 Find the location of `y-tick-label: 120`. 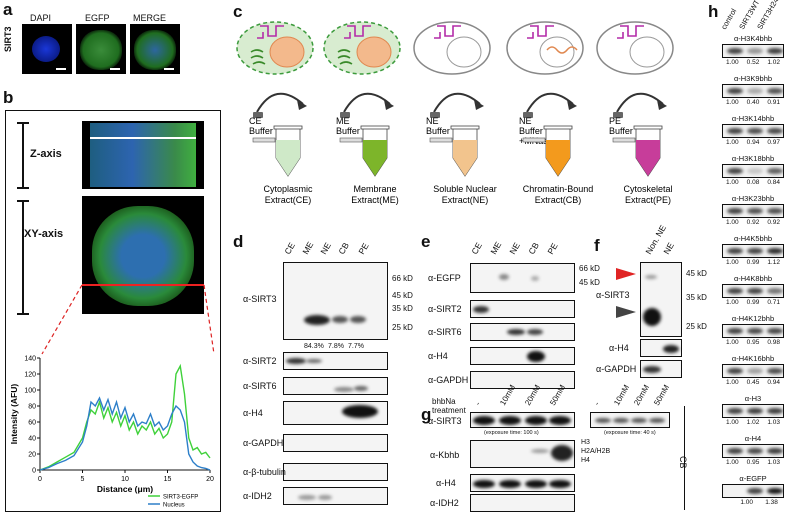

y-tick-label: 120 is located at coordinates (30, 375).